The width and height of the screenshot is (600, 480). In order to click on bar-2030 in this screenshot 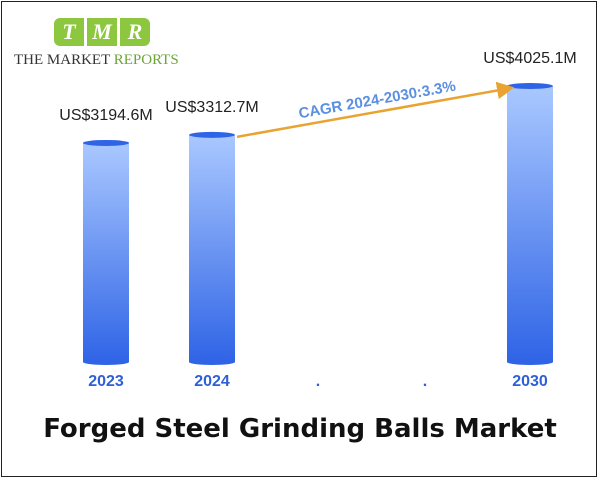, I will do `click(530, 224)`.